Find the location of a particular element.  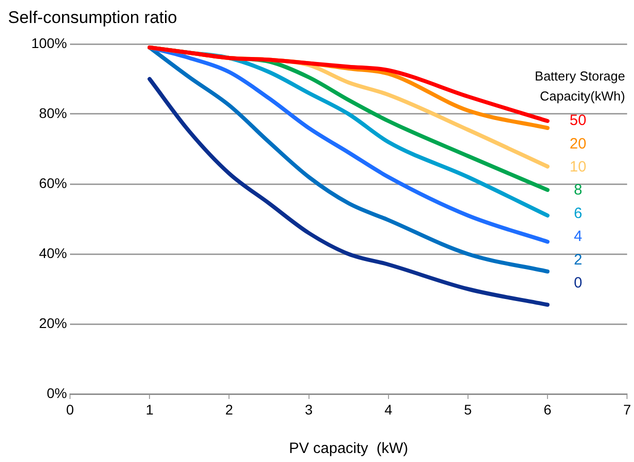

series-label: 0 is located at coordinates (578, 283).